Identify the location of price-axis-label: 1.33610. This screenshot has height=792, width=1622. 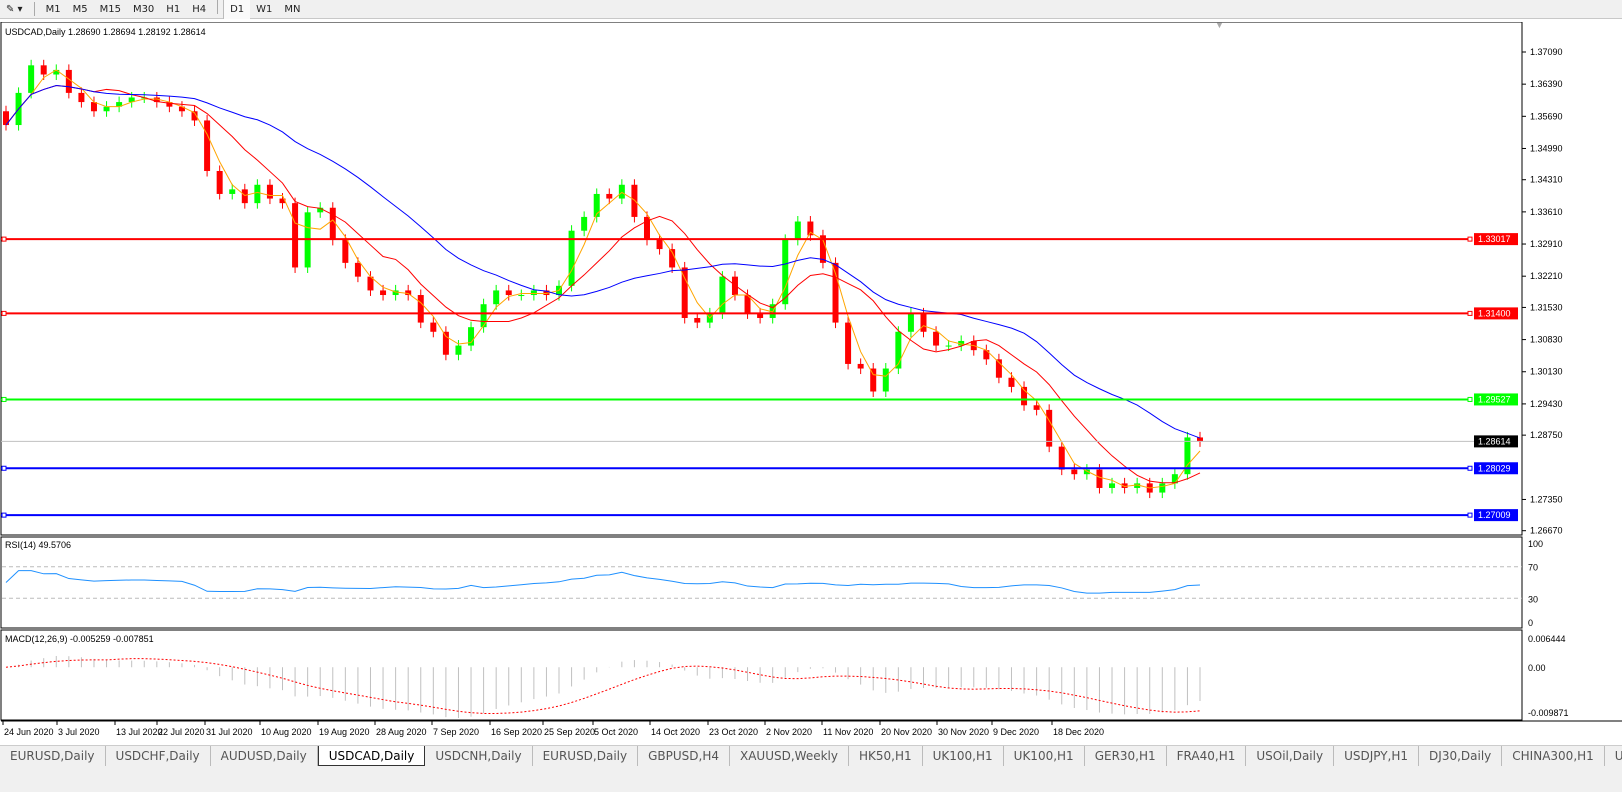
(1546, 212).